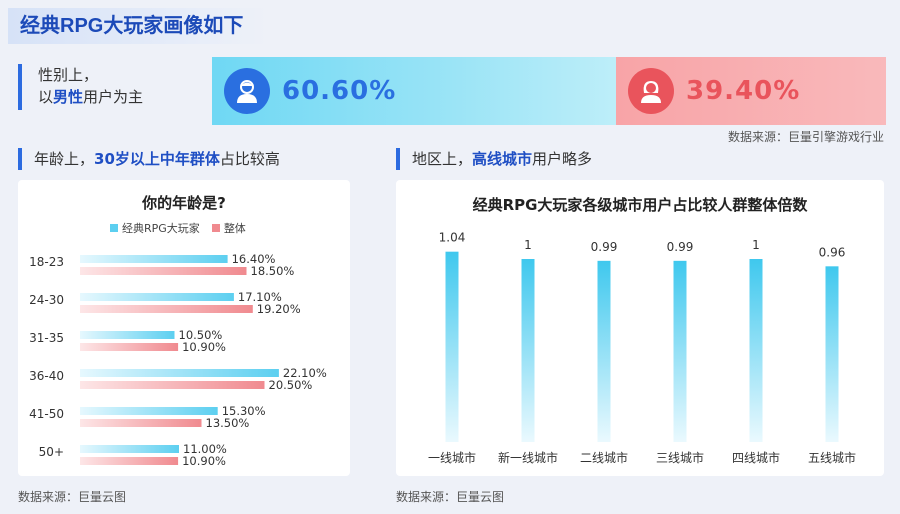 This screenshot has width=900, height=514. Describe the element at coordinates (184, 203) in the screenshot. I see `age-chart-title: 你的年龄是?` at that location.